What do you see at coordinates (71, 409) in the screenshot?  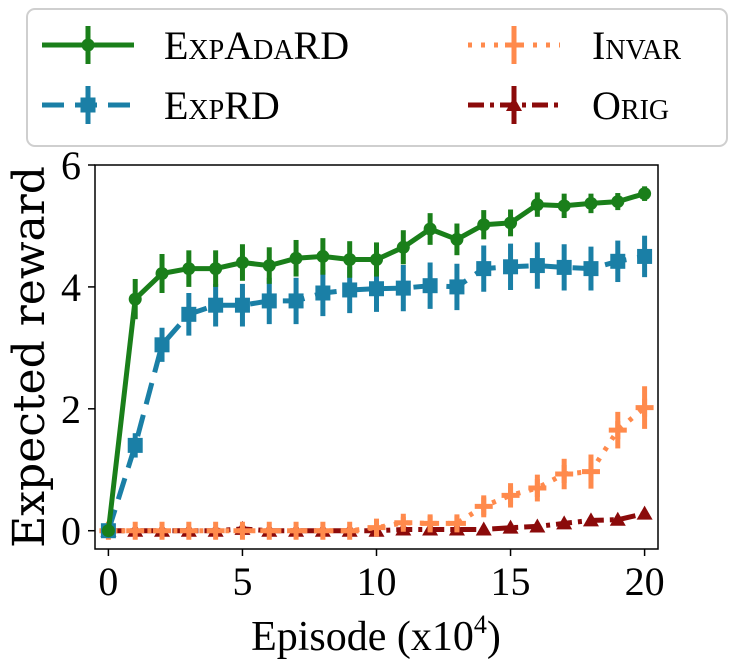 I see `y-tick-label: 2` at bounding box center [71, 409].